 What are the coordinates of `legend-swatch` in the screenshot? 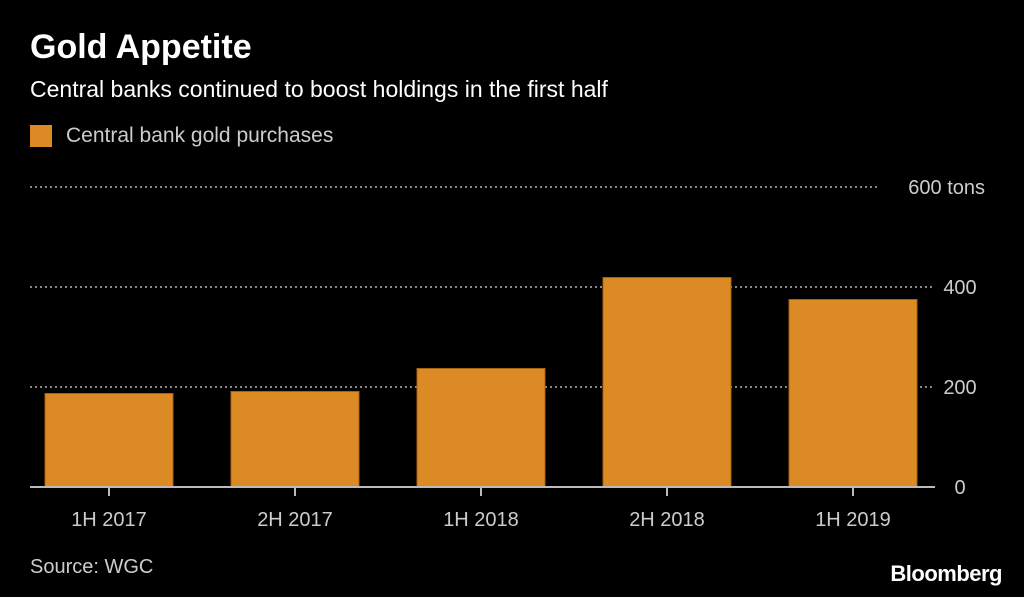 It's located at (41, 136).